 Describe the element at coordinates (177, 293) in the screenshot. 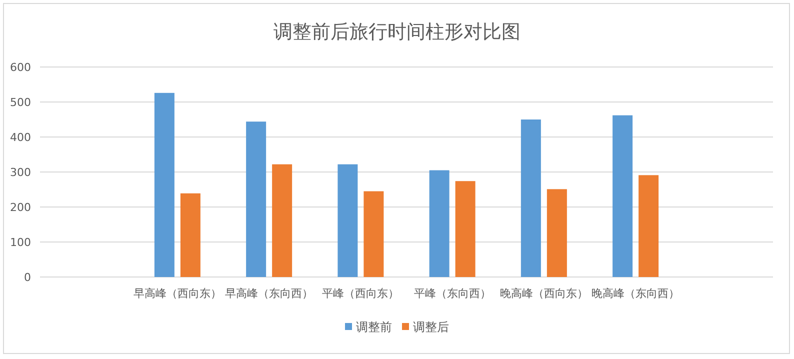

I see `x-tick-label: 早高峰（西向东）` at that location.